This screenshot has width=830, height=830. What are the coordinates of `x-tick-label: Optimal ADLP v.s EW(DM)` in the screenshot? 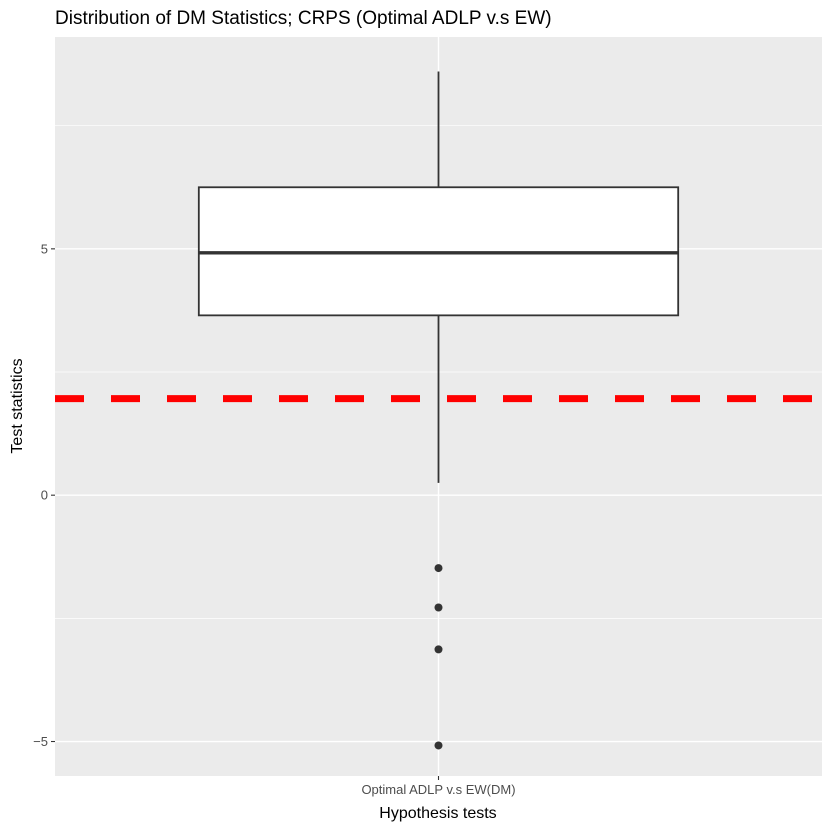 It's located at (438, 789).